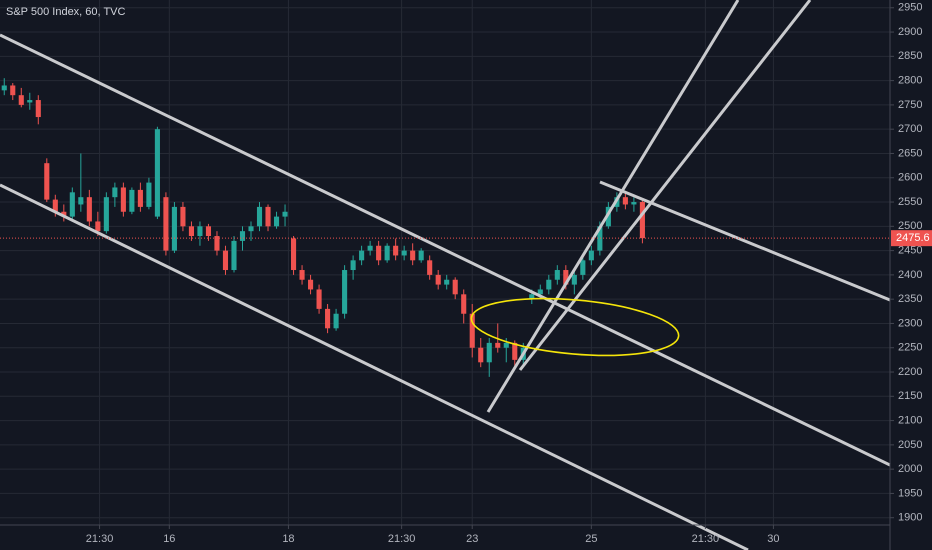  Describe the element at coordinates (910, 226) in the screenshot. I see `y-tick-label: 2500` at that location.